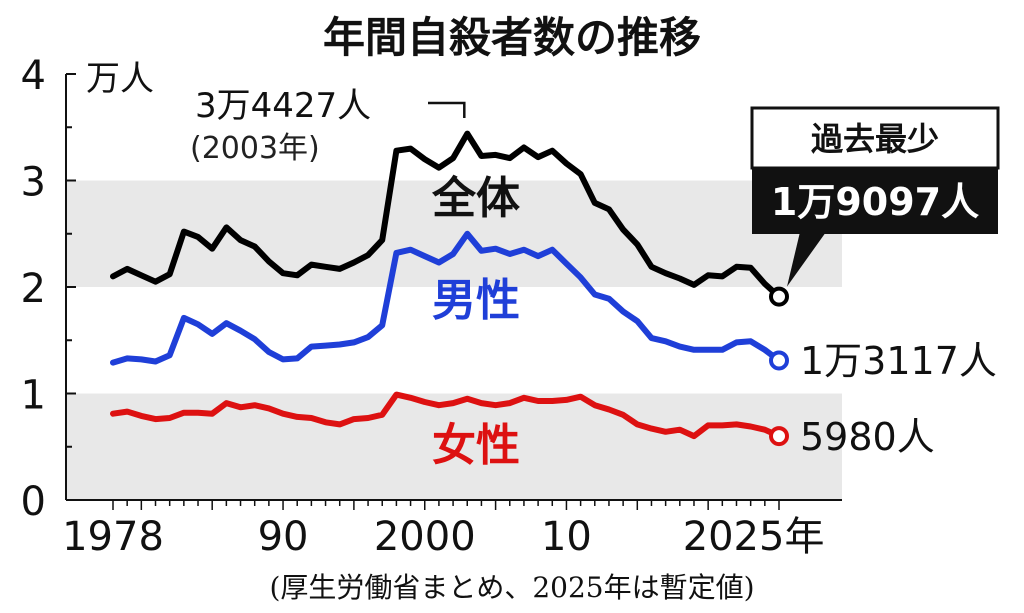 The width and height of the screenshot is (1024, 613). Describe the element at coordinates (425, 537) in the screenshot. I see `x-tick-label: 2000` at that location.